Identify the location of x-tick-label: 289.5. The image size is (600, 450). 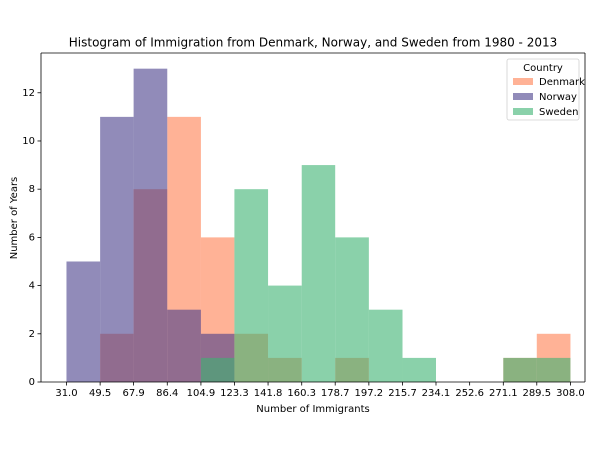
(536, 393).